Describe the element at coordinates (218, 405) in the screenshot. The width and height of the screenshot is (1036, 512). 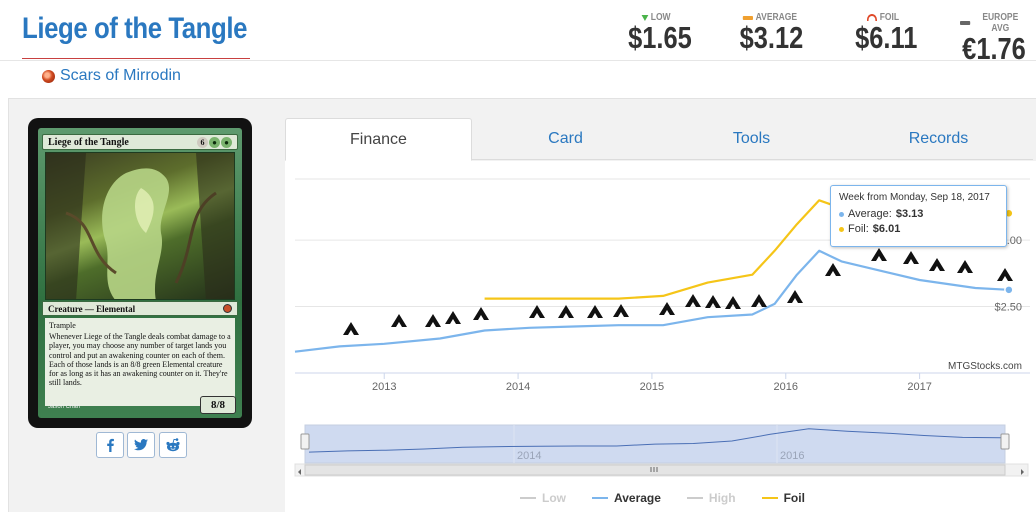
I see `card-power-toughness: 8/8` at that location.